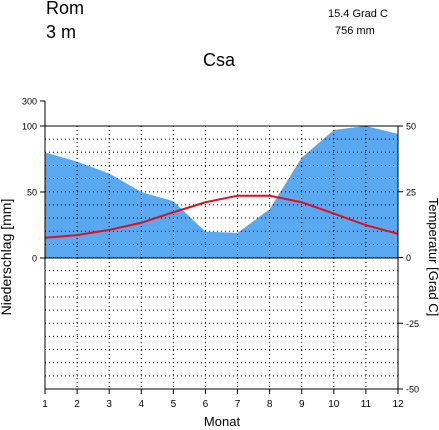  Describe the element at coordinates (270, 404) in the screenshot. I see `tick-label-x: 8` at that location.